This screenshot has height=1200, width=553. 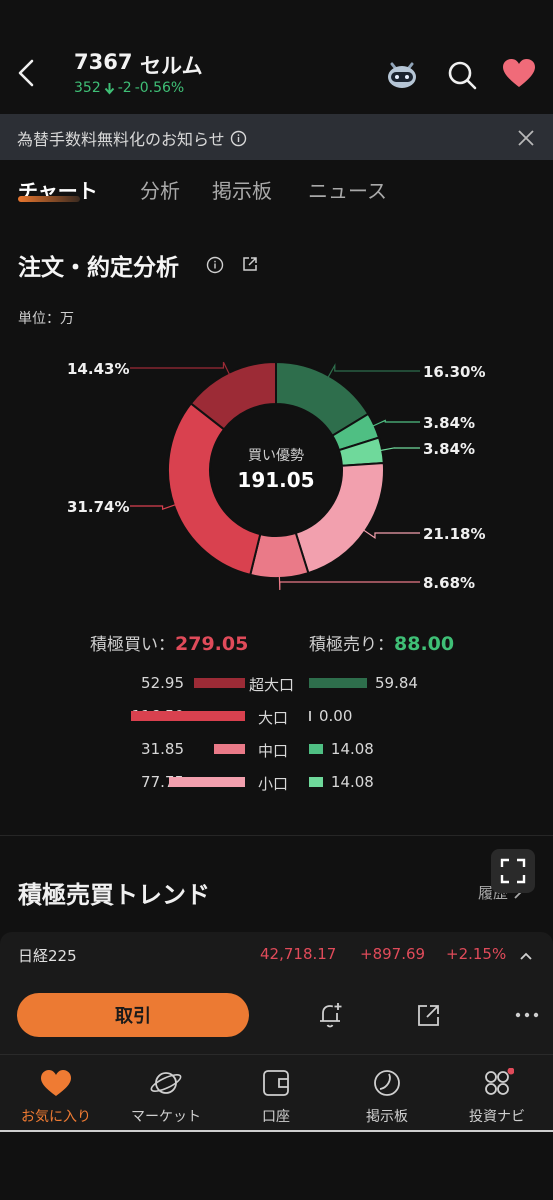 What do you see at coordinates (273, 751) in the screenshot?
I see `row-label: 中口` at bounding box center [273, 751].